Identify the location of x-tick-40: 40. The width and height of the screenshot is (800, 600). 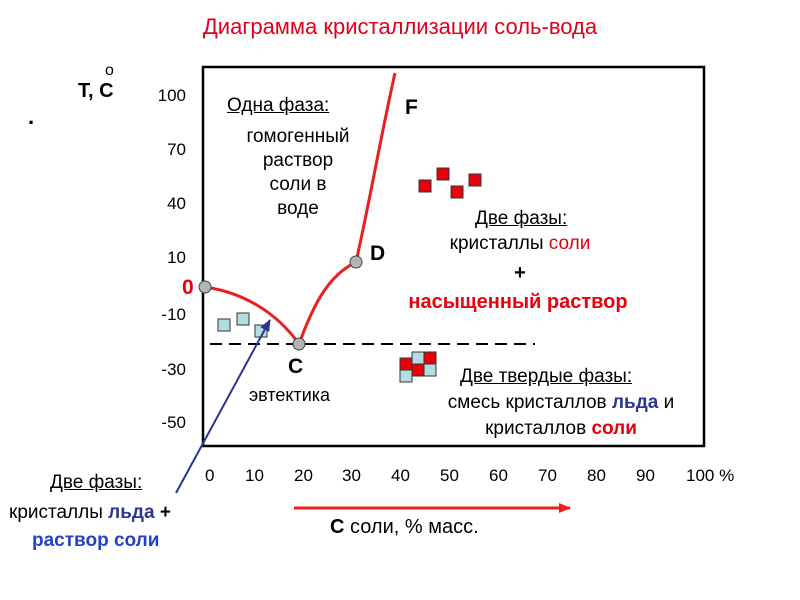
(400, 475).